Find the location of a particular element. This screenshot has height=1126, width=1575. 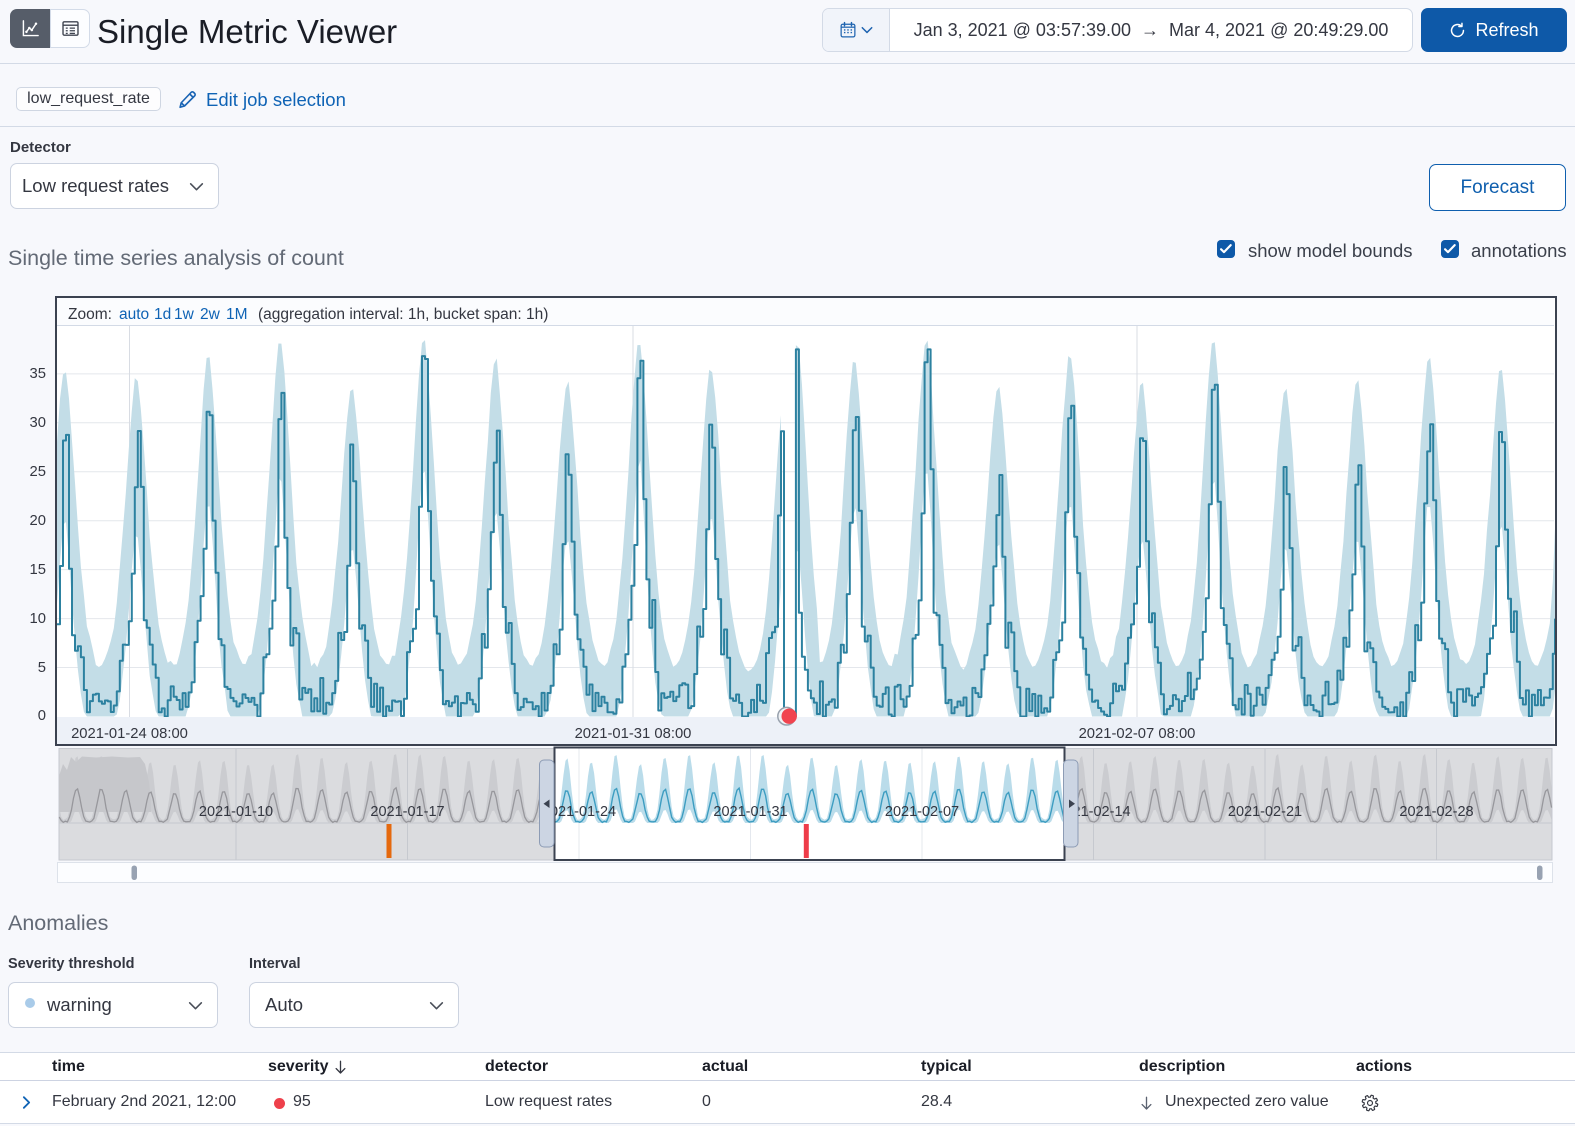

svg-text: 2021-02-07 is located at coordinates (922, 812).